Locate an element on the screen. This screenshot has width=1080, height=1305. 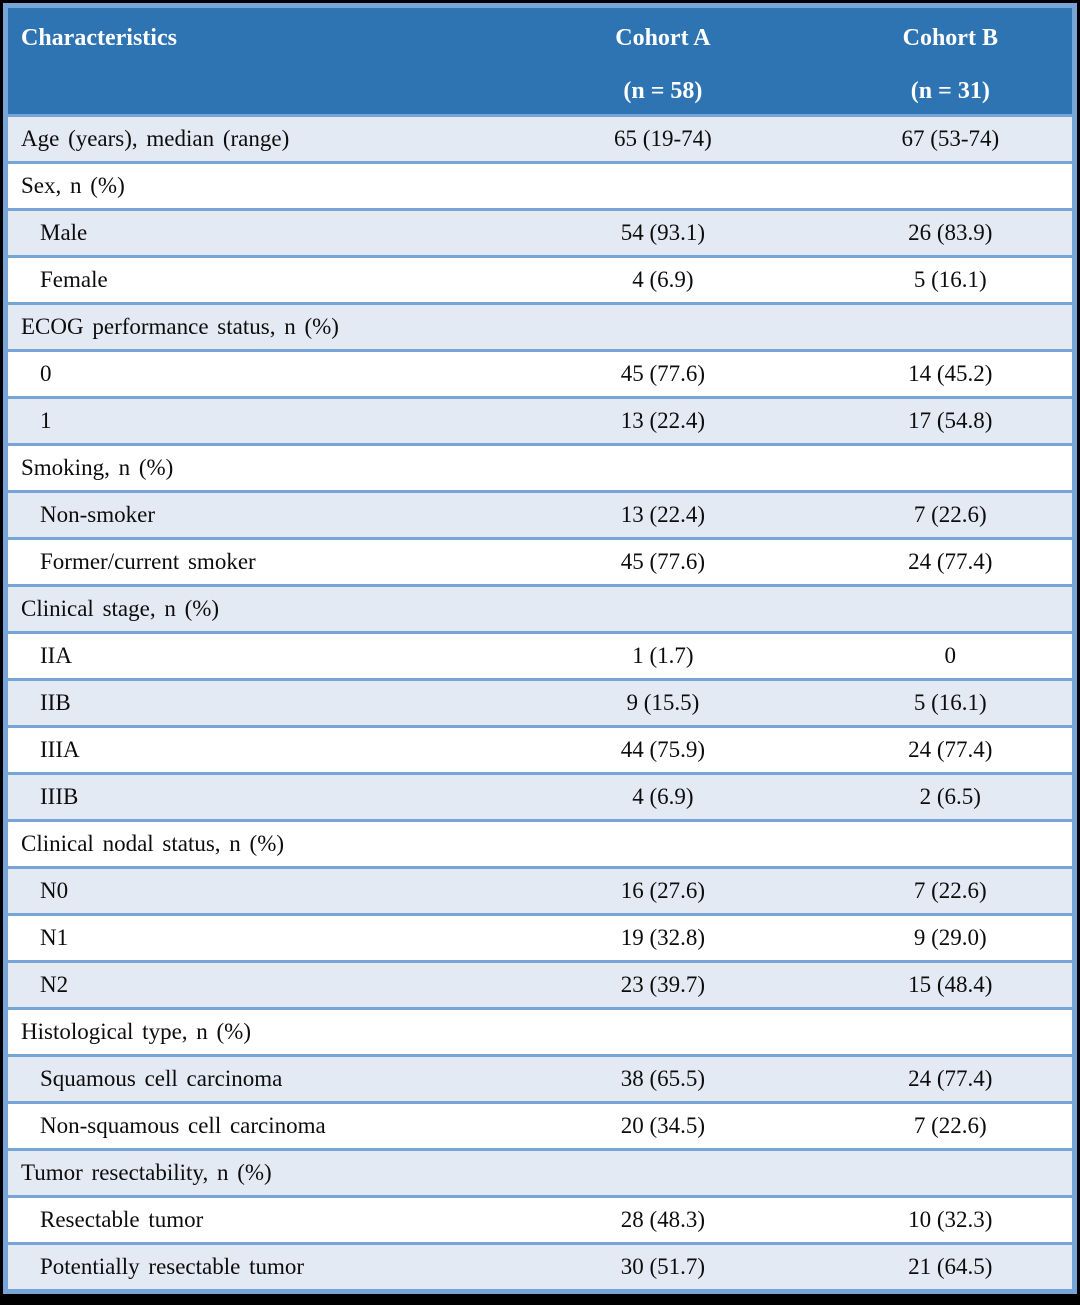
cohort-b-value-cell: 0 is located at coordinates (951, 655).